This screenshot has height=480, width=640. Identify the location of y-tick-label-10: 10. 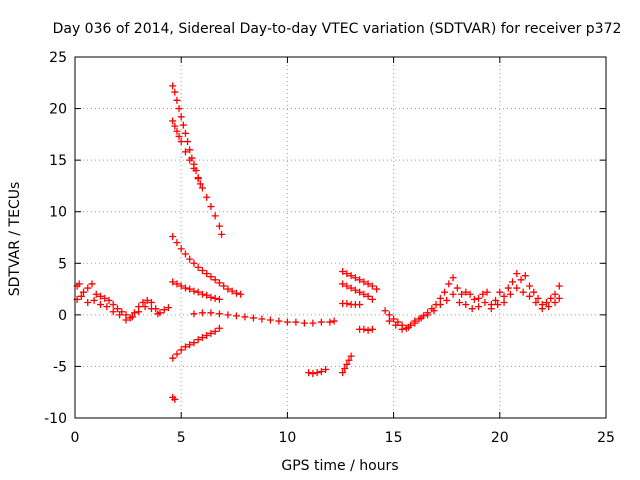
(58, 213).